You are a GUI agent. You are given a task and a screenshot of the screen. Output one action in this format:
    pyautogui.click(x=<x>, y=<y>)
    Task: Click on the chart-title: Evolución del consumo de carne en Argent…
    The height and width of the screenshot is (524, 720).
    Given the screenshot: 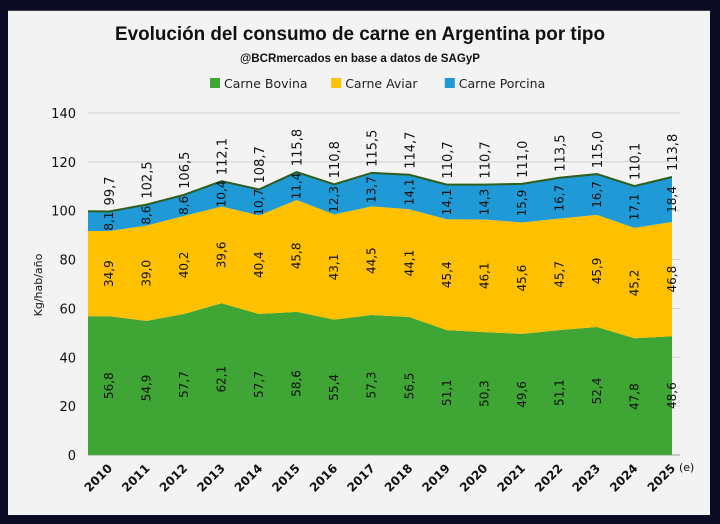 What is the action you would take?
    pyautogui.click(x=360, y=34)
    